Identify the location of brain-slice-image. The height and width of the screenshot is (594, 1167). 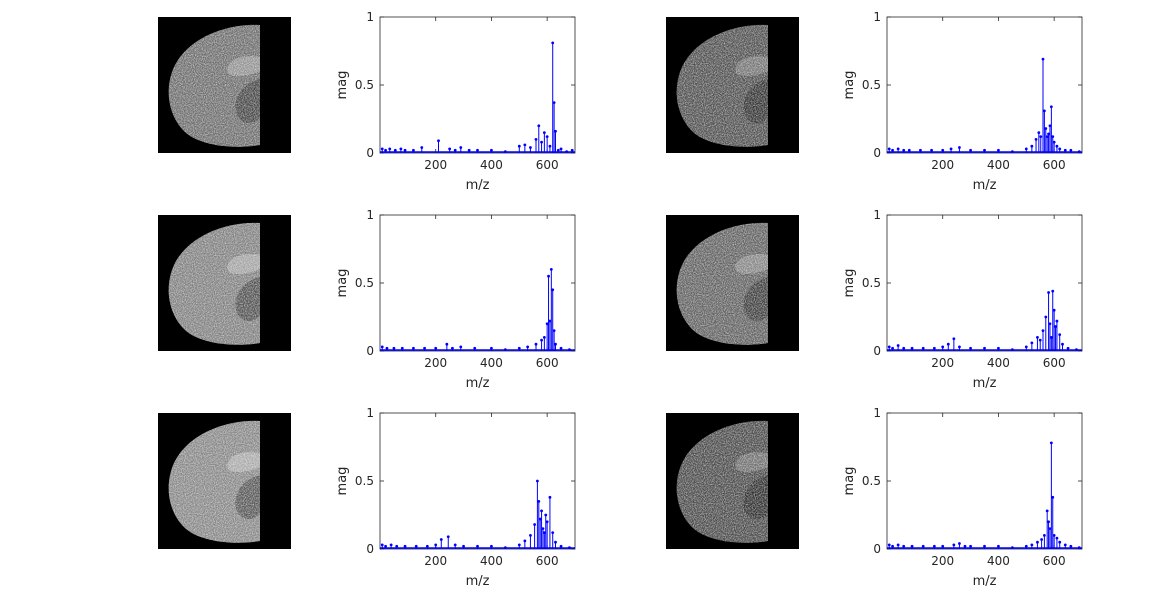
(732, 481).